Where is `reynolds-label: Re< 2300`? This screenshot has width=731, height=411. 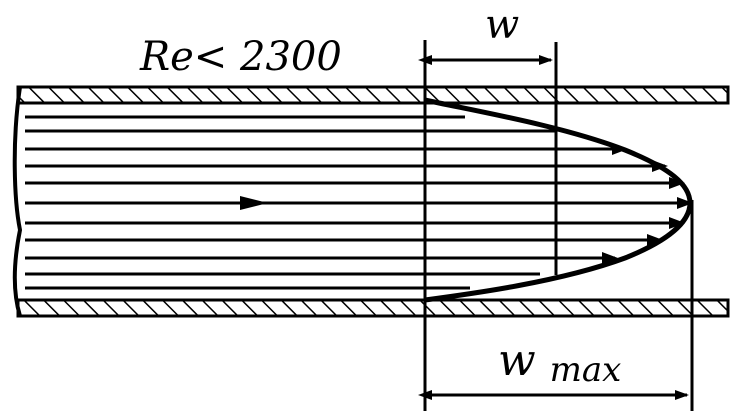
reynolds-label: Re< 2300 is located at coordinates (240, 57).